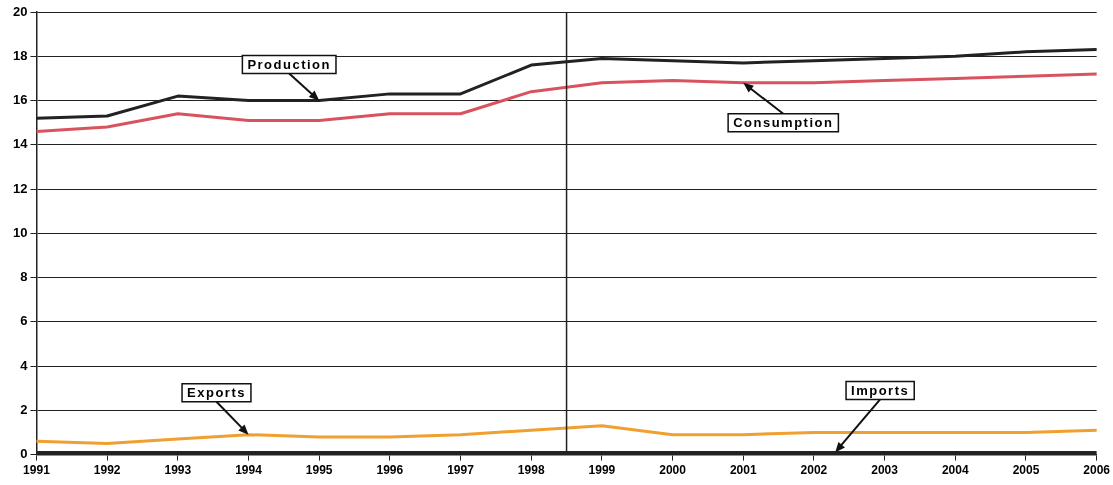  I want to click on x-tick-label: 1995, so click(319, 470).